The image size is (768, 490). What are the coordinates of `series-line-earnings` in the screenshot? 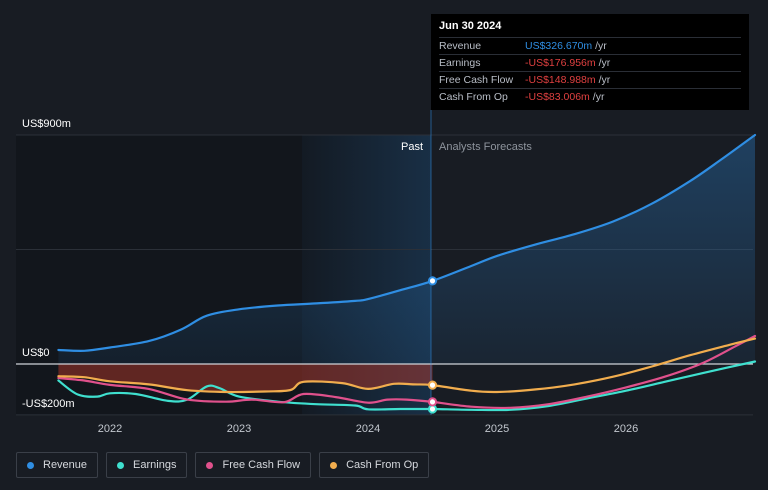 It's located at (407, 386).